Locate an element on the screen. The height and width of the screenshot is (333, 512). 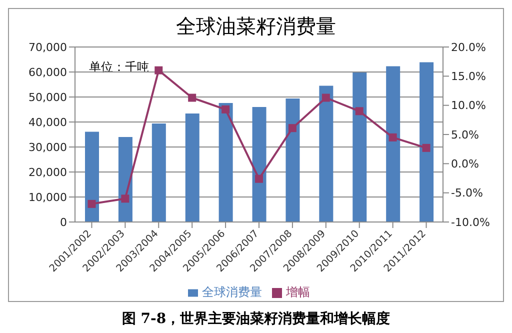
y2-tick-label: -10.0% is located at coordinates (470, 222).